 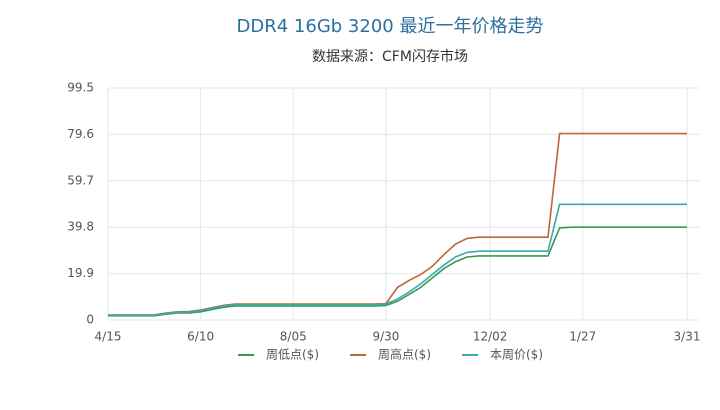 What do you see at coordinates (80, 227) in the screenshot?
I see `y-tick-label: 39.8` at bounding box center [80, 227].